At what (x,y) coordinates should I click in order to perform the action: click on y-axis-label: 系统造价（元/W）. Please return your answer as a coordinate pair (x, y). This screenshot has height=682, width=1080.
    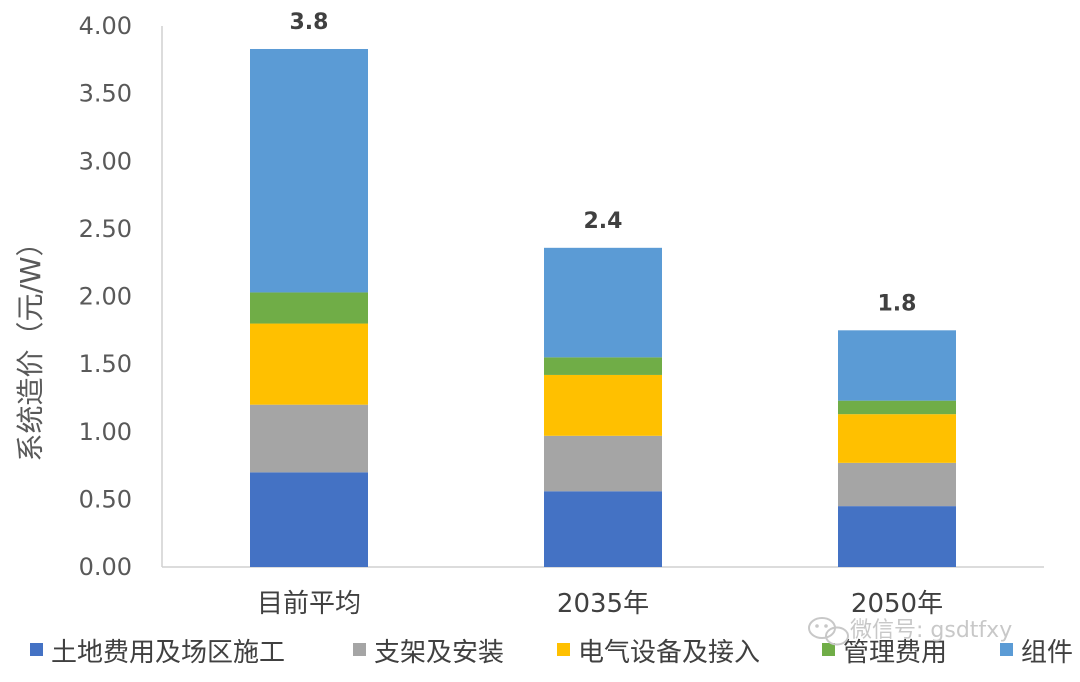
    Looking at the image, I should click on (30, 344).